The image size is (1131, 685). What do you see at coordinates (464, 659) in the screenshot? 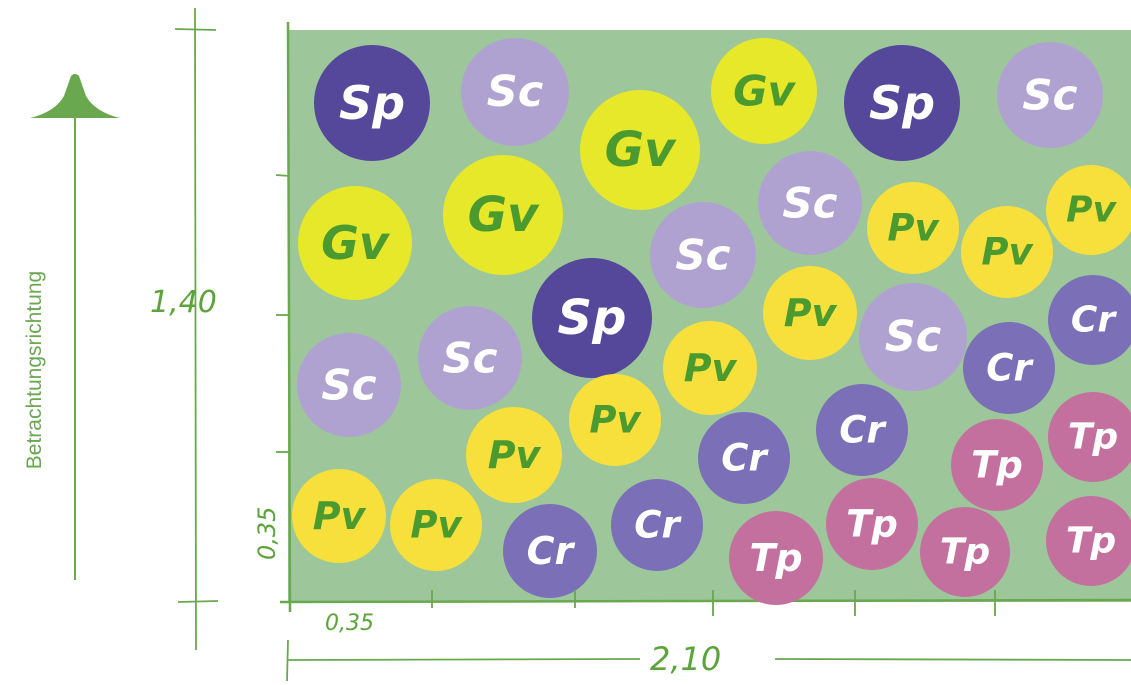
I see `width-dimension-line-left` at bounding box center [464, 659].